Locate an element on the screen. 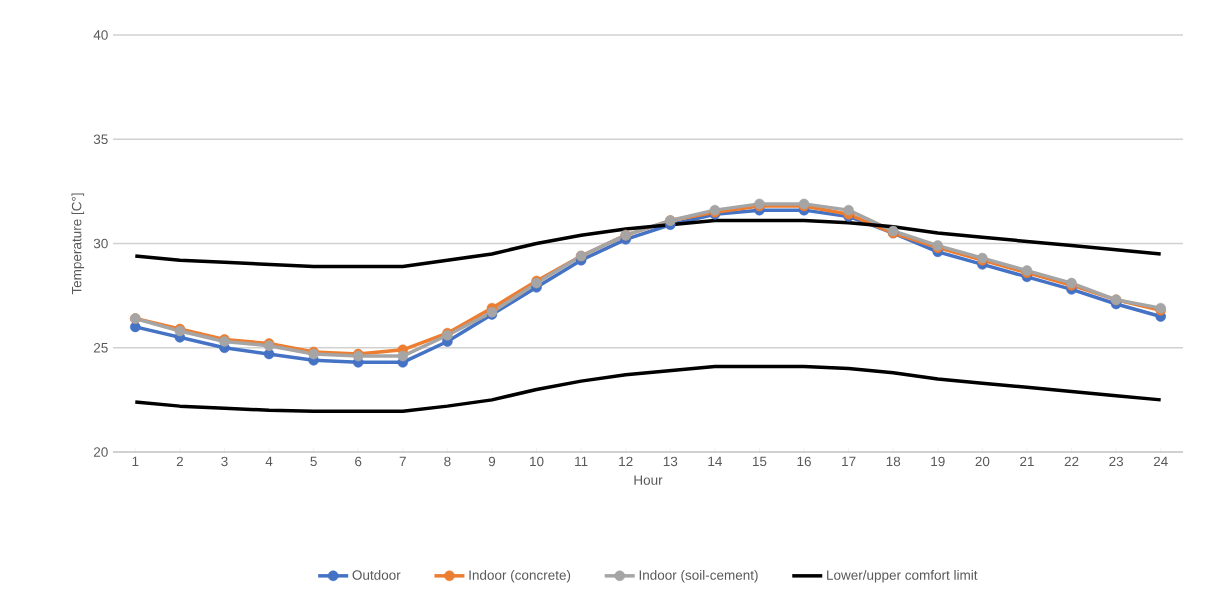 This screenshot has width=1205, height=603. x-tick-label: 1 is located at coordinates (135, 461).